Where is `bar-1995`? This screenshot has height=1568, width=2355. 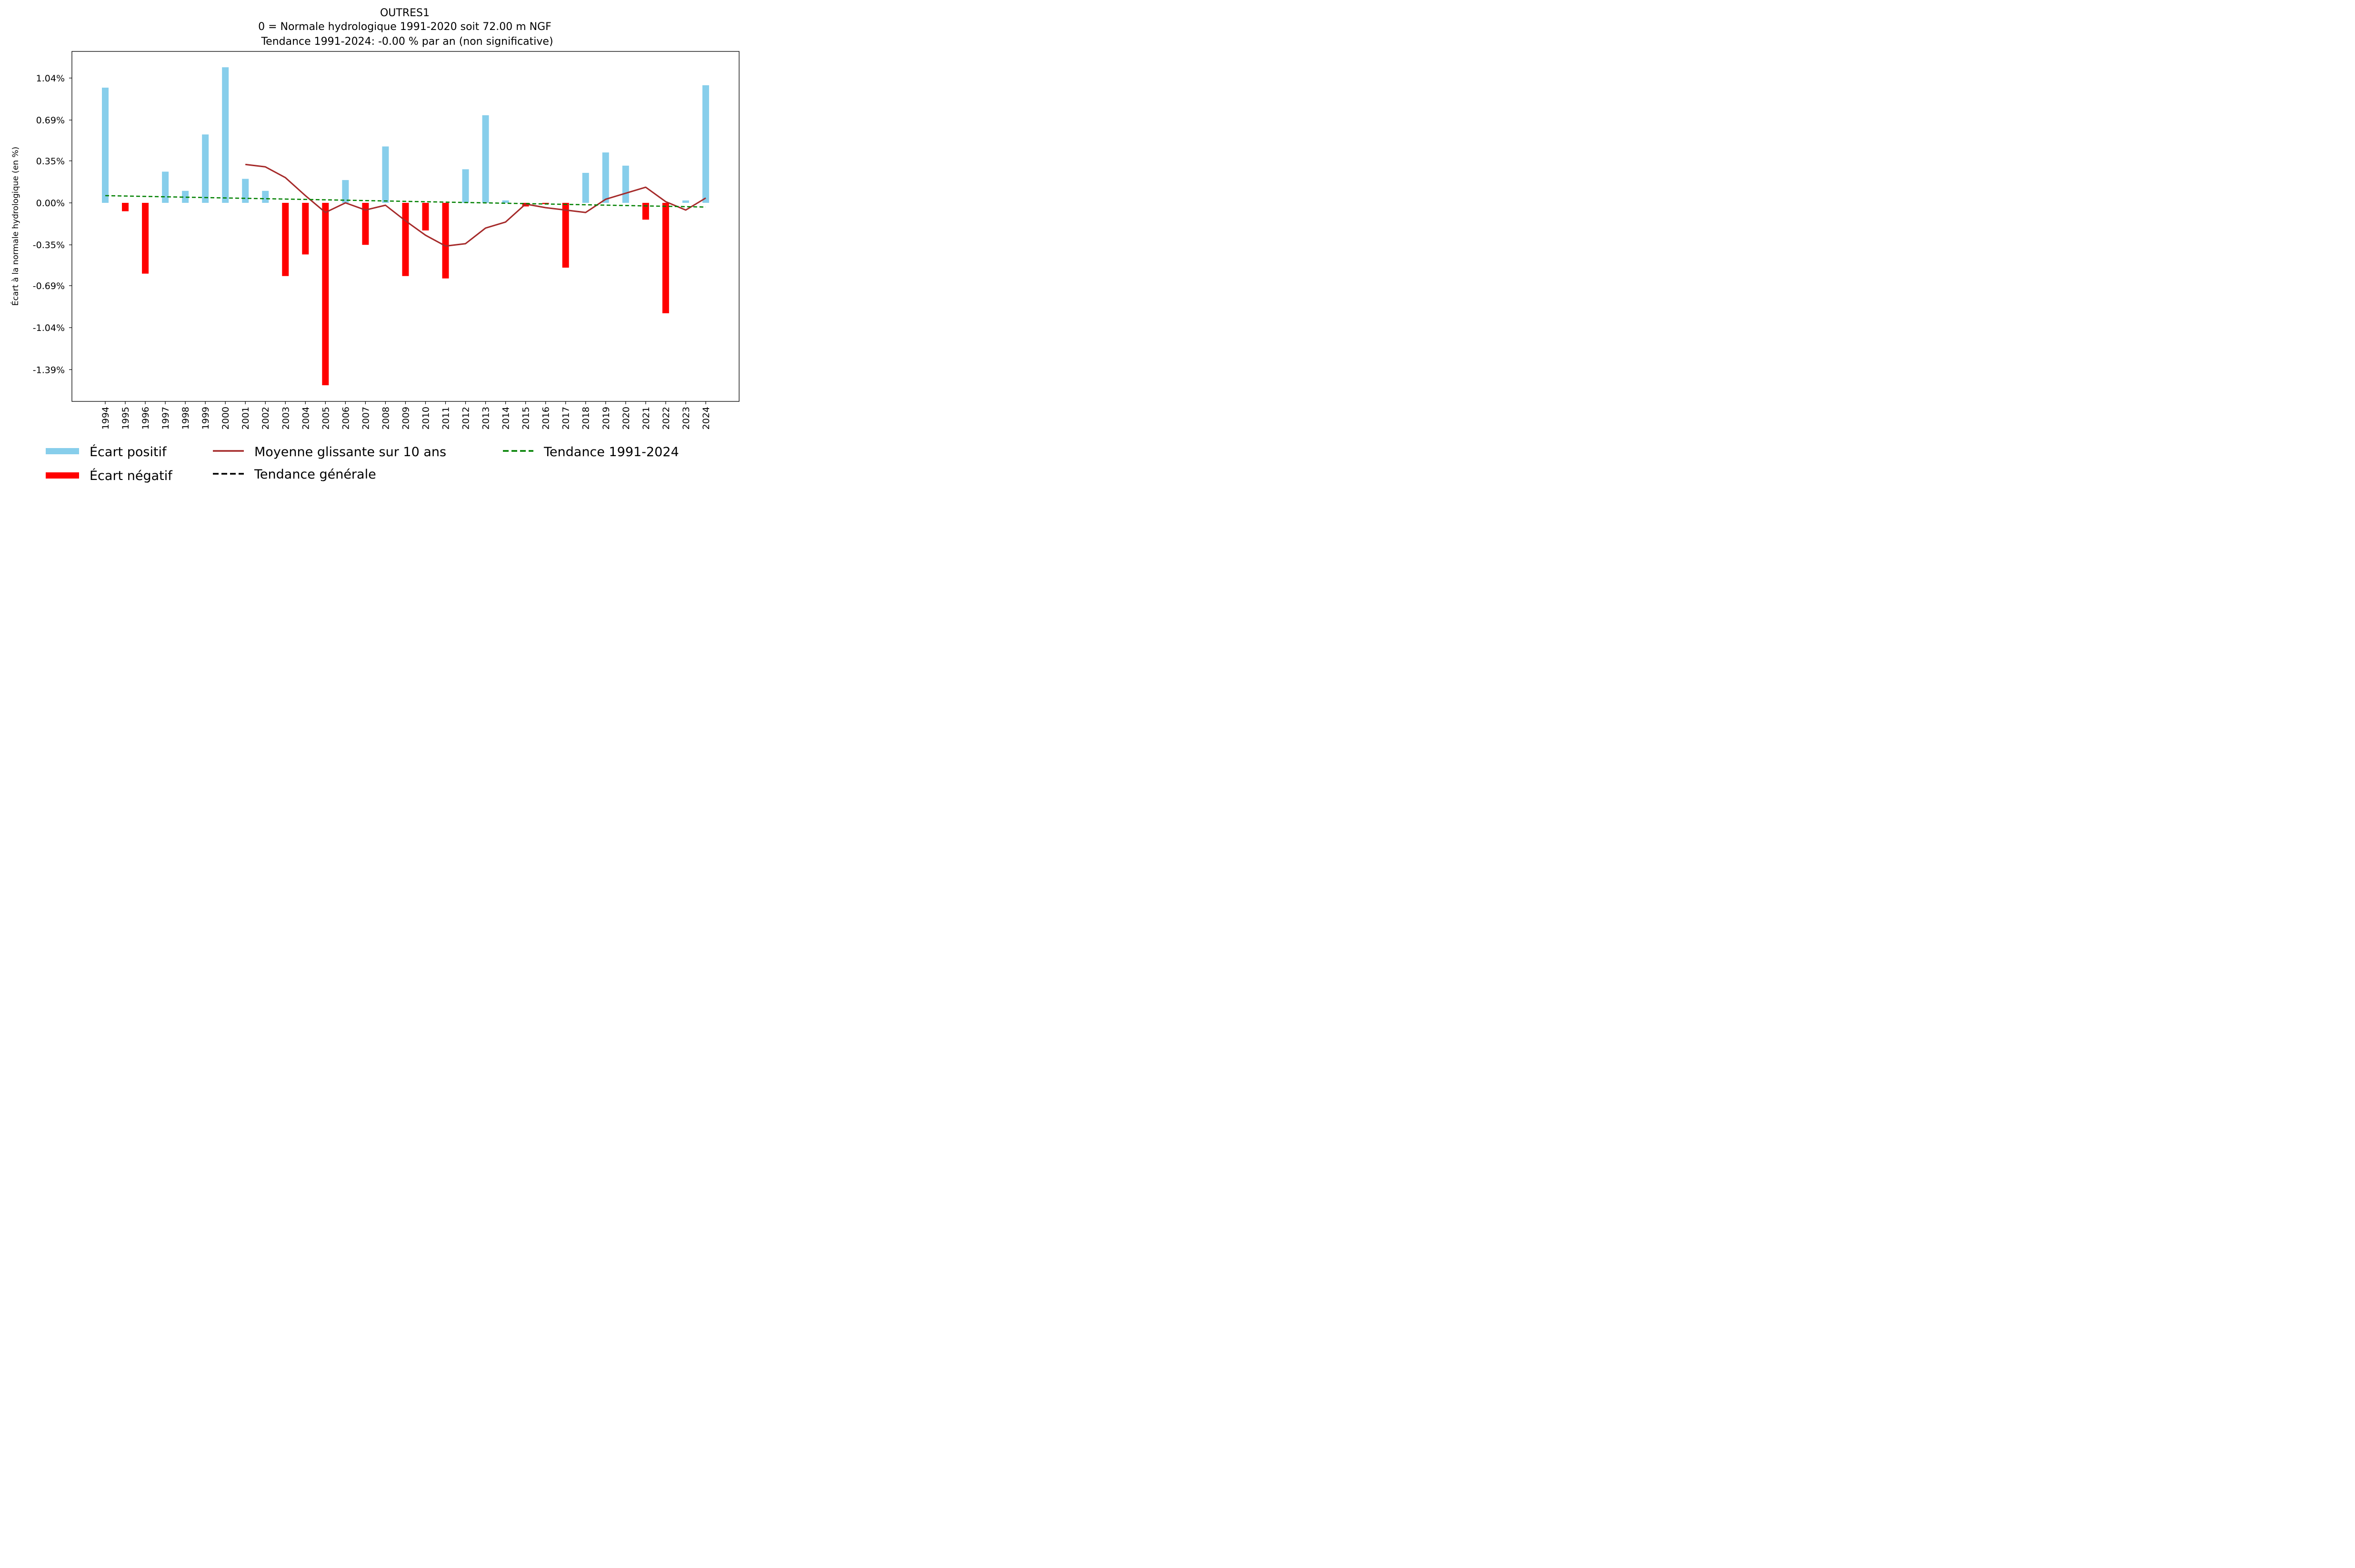 bar-1995 is located at coordinates (126, 207).